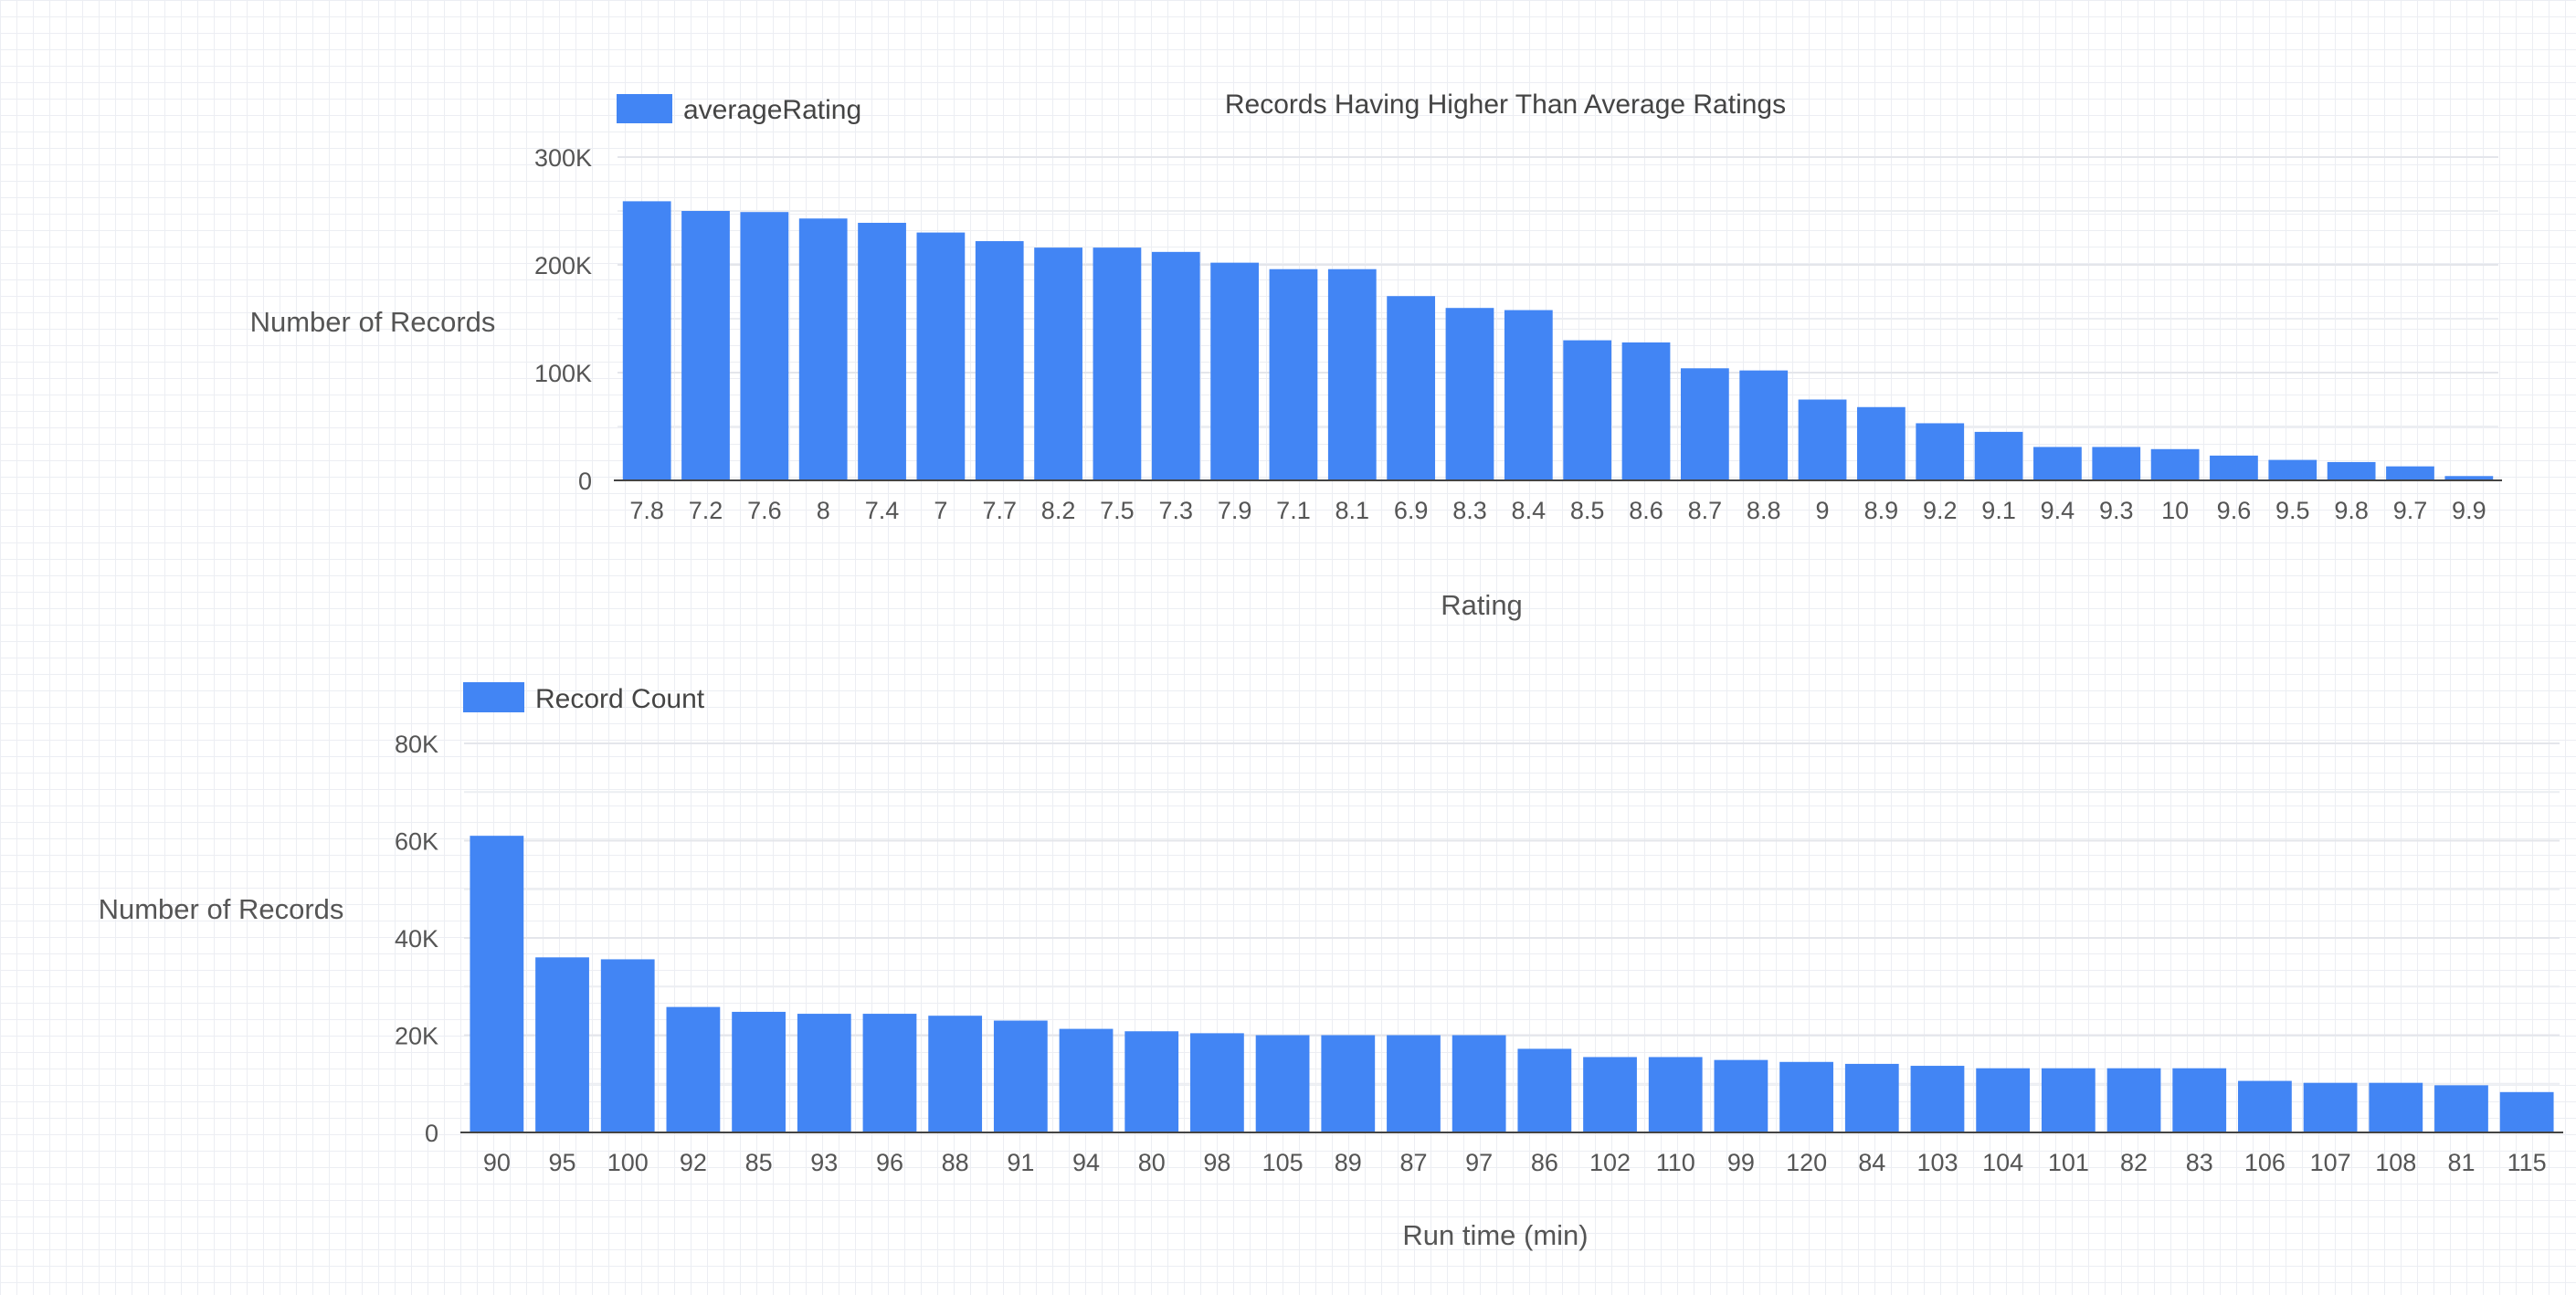 The width and height of the screenshot is (2576, 1295). Describe the element at coordinates (1646, 511) in the screenshot. I see `x-tick-label: 8.6` at that location.